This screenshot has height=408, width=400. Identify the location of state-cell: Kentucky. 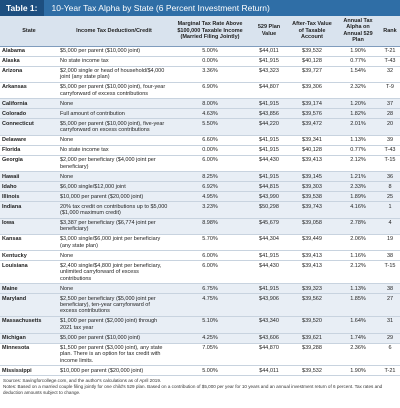
(29, 256).